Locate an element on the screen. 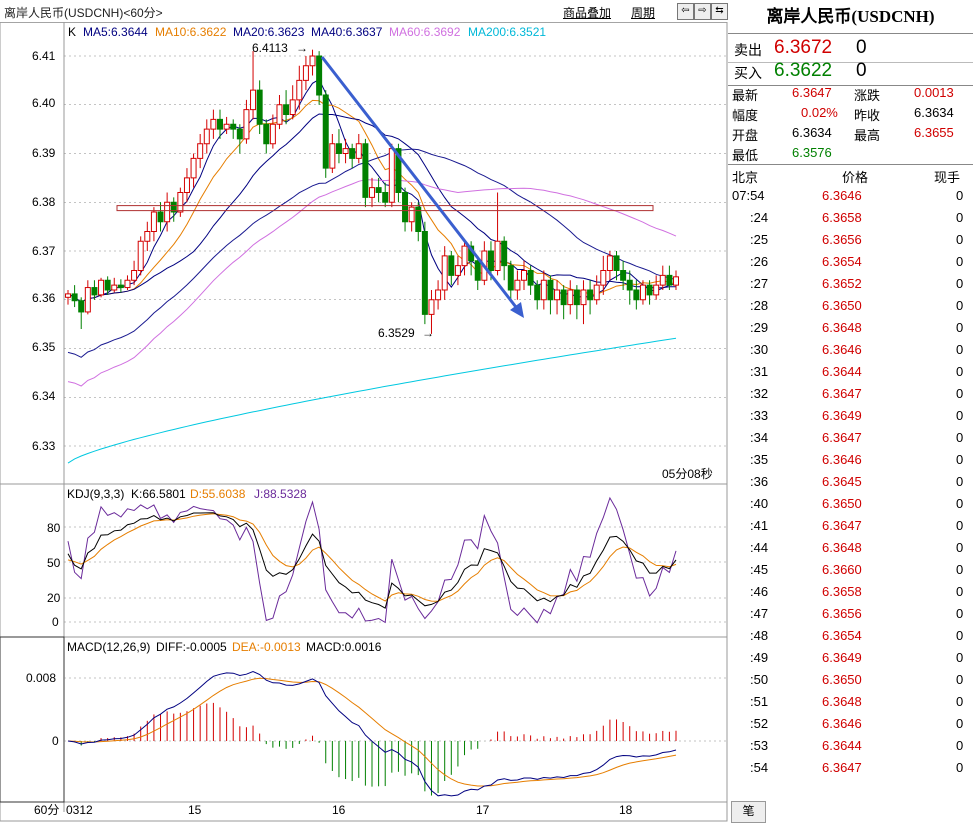 This screenshot has height=825, width=973. period-link: 周期 is located at coordinates (643, 13).